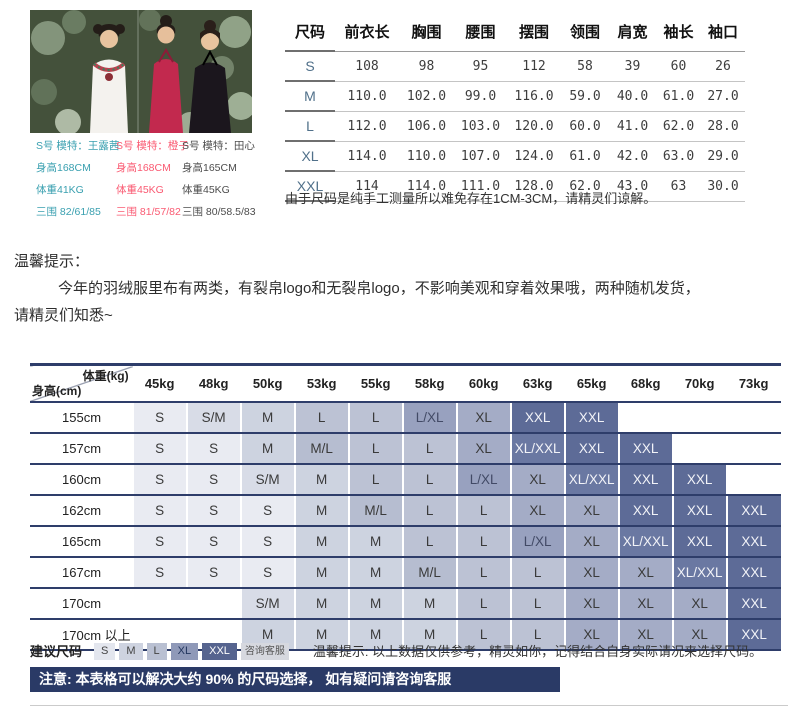 This screenshot has width=808, height=721. Describe the element at coordinates (152, 179) in the screenshot. I see `model-caption-2: S号 模特：橙子 身高168CM 体重45KG 三围 81/57/82` at that location.